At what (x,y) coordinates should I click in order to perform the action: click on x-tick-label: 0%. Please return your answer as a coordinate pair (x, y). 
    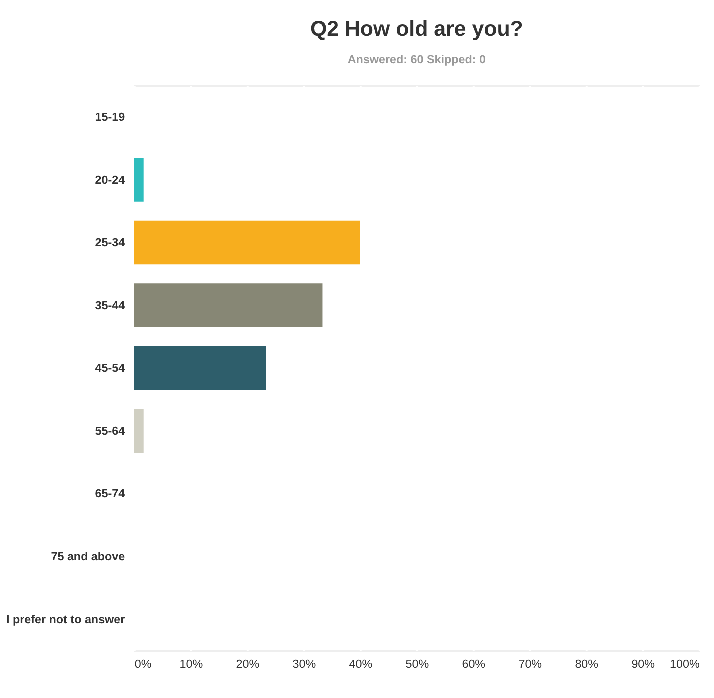
    Looking at the image, I should click on (143, 664).